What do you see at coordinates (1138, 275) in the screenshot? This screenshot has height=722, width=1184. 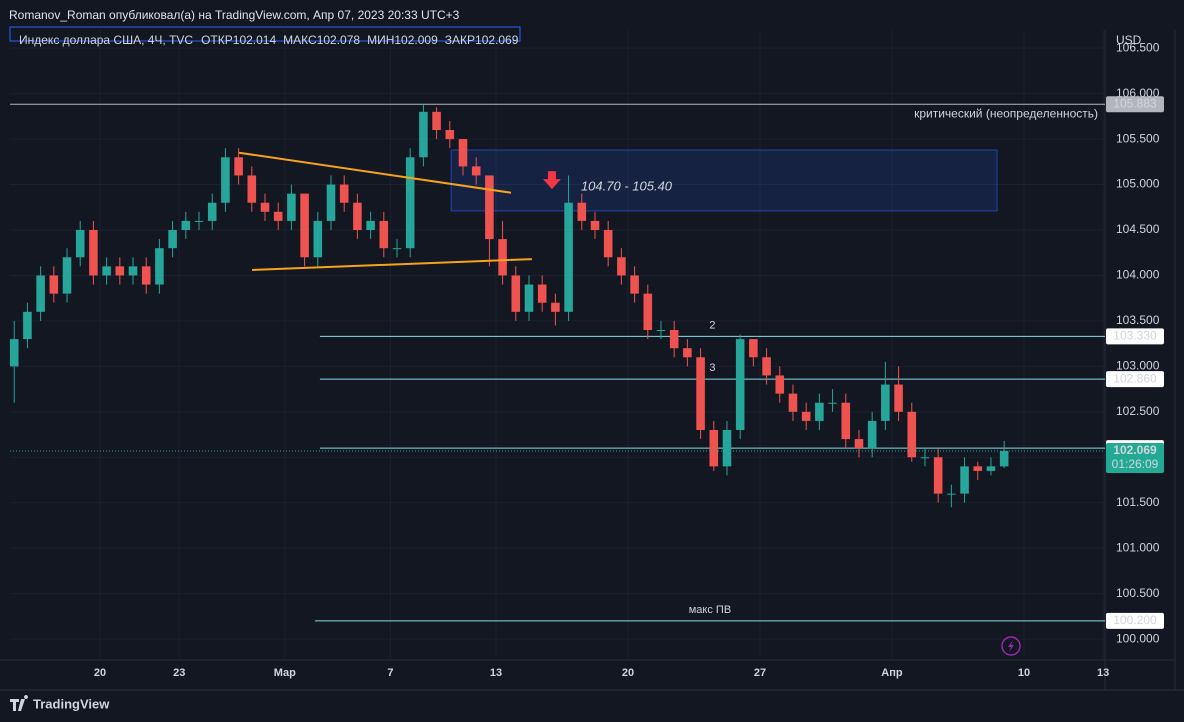 I see `y-tick-label: 104.000` at bounding box center [1138, 275].